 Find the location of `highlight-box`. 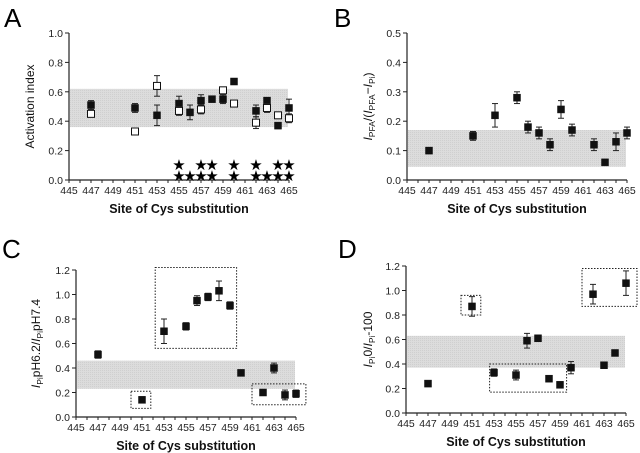

highlight-box is located at coordinates (141, 399).